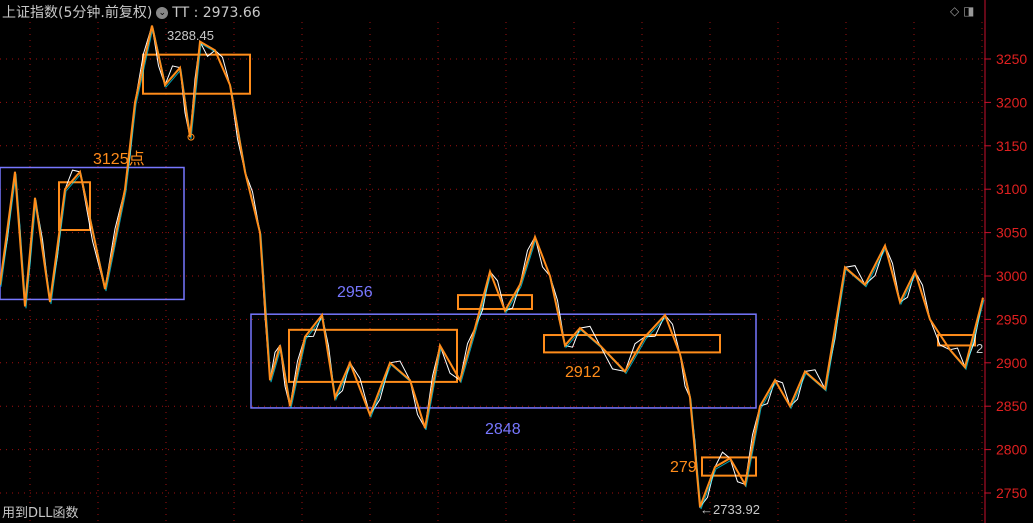 This screenshot has width=1033, height=523. Describe the element at coordinates (1011, 363) in the screenshot. I see `y-tick-label: 2900` at that location.